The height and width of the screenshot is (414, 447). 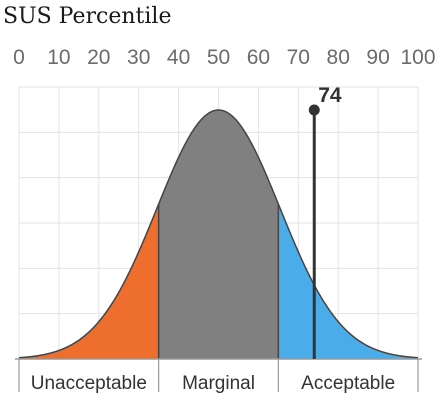 What do you see at coordinates (98, 57) in the screenshot?
I see `x-tick-label: 20` at bounding box center [98, 57].